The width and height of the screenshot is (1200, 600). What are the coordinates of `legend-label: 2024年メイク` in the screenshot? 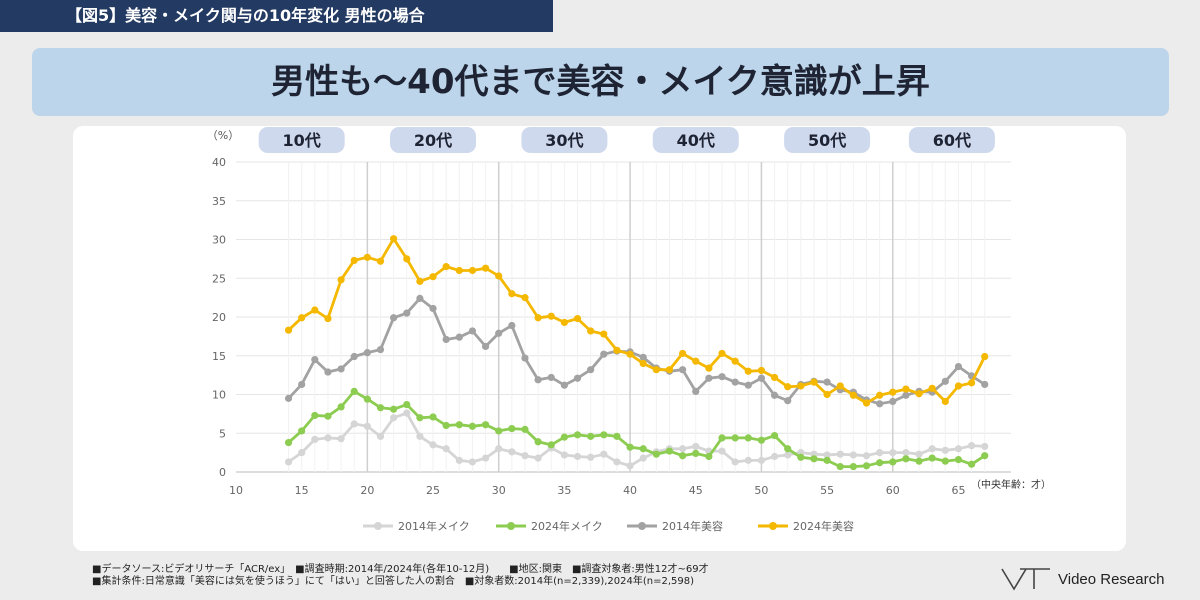 It's located at (567, 526).